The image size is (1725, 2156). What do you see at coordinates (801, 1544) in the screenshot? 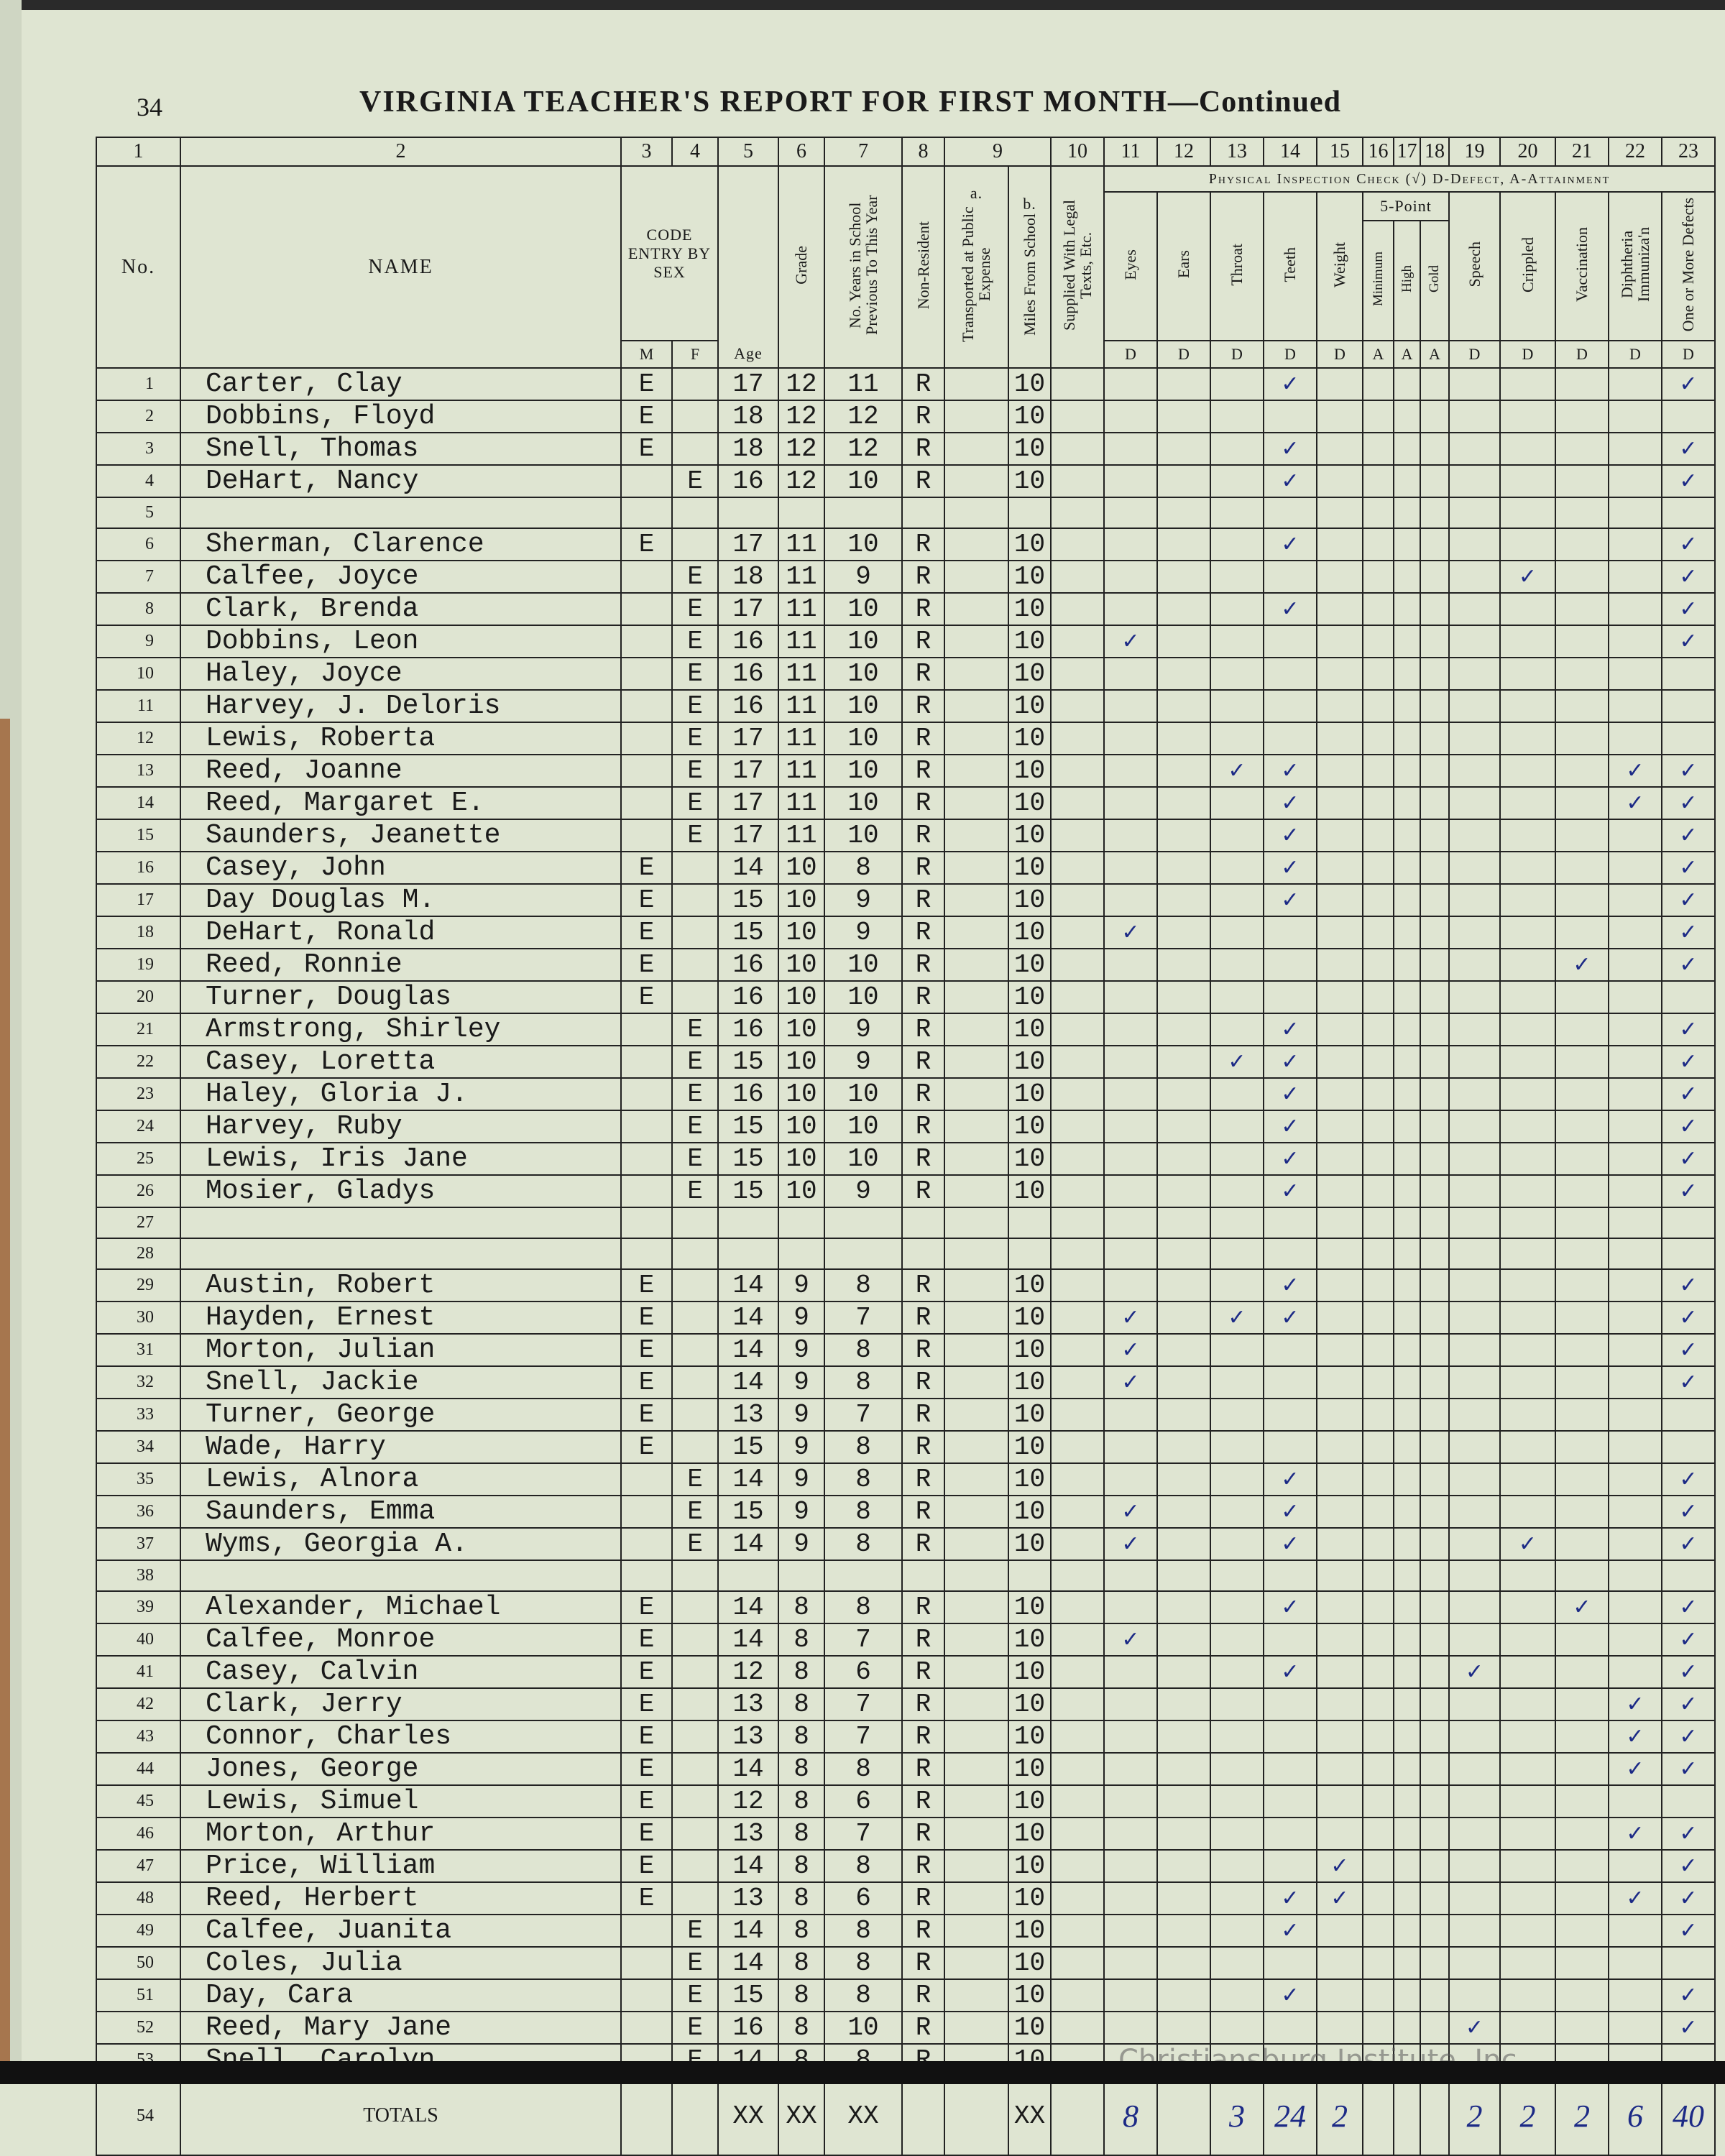
I see `cell-grade: 9` at bounding box center [801, 1544].